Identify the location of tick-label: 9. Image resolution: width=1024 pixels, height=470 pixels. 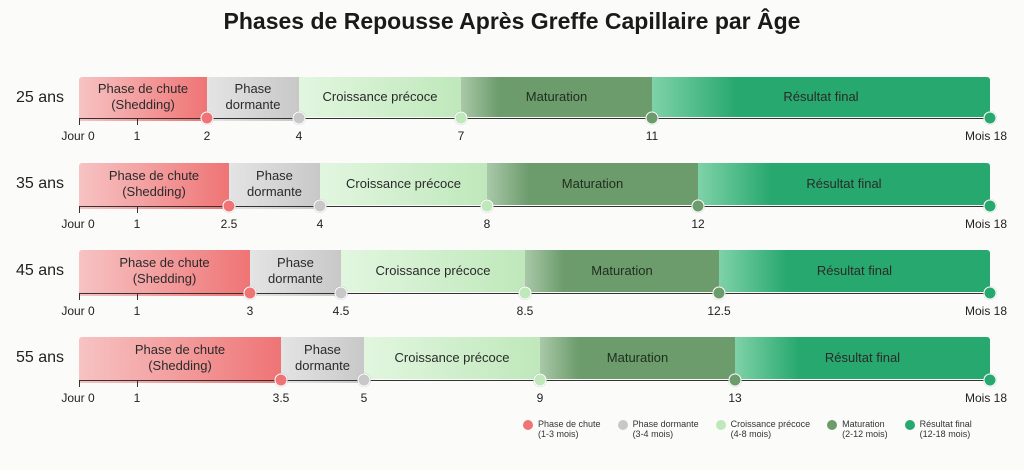
(540, 398).